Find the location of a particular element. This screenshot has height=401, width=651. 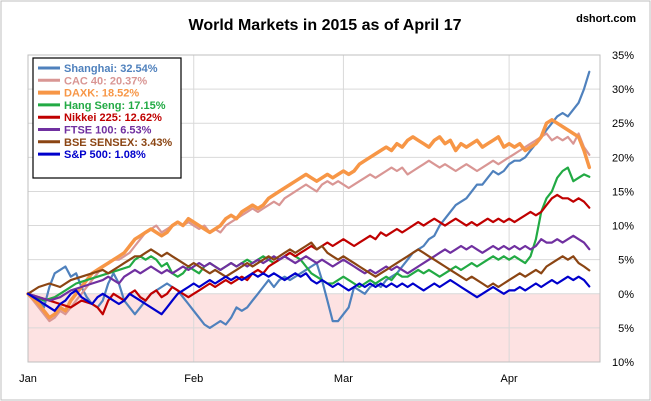

y-tick-label: 0% is located at coordinates (626, 295).